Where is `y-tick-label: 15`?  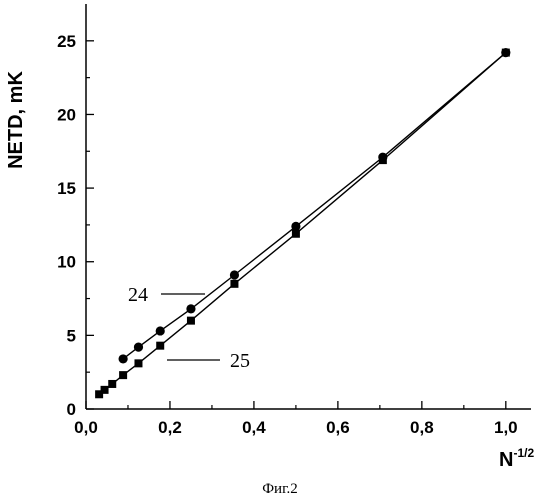
y-tick-label: 15 is located at coordinates (66, 188).